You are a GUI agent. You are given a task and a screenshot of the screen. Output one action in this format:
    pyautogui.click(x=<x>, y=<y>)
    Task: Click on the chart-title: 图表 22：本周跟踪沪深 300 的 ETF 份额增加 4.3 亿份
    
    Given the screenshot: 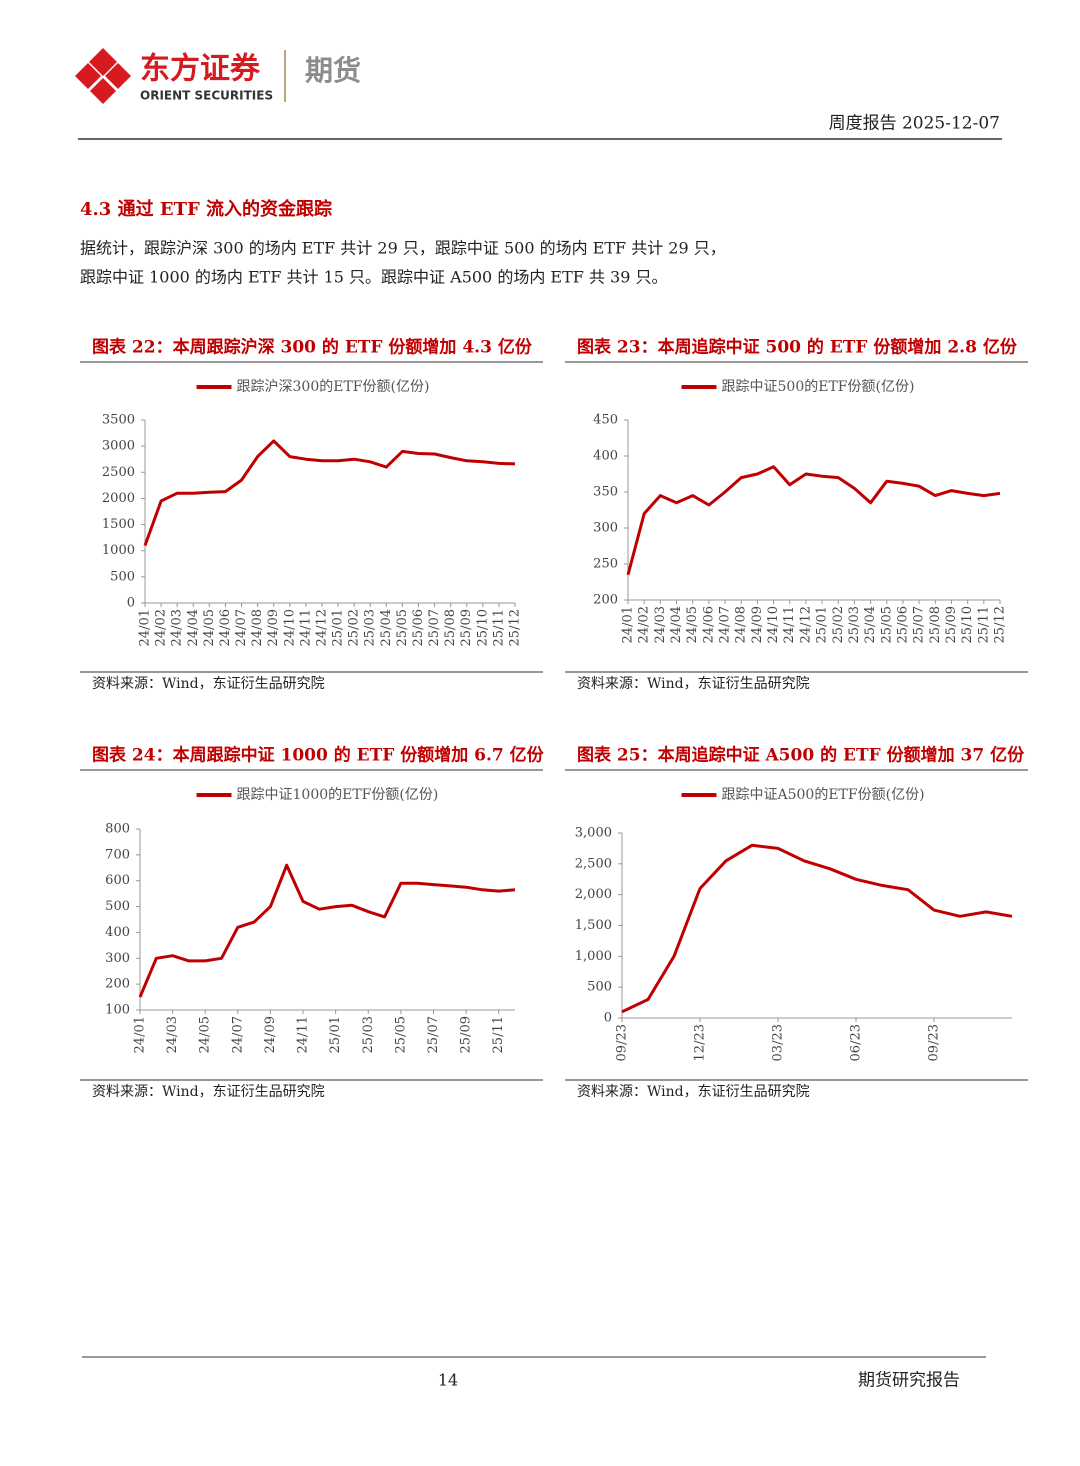 What is the action you would take?
    pyautogui.click(x=312, y=347)
    